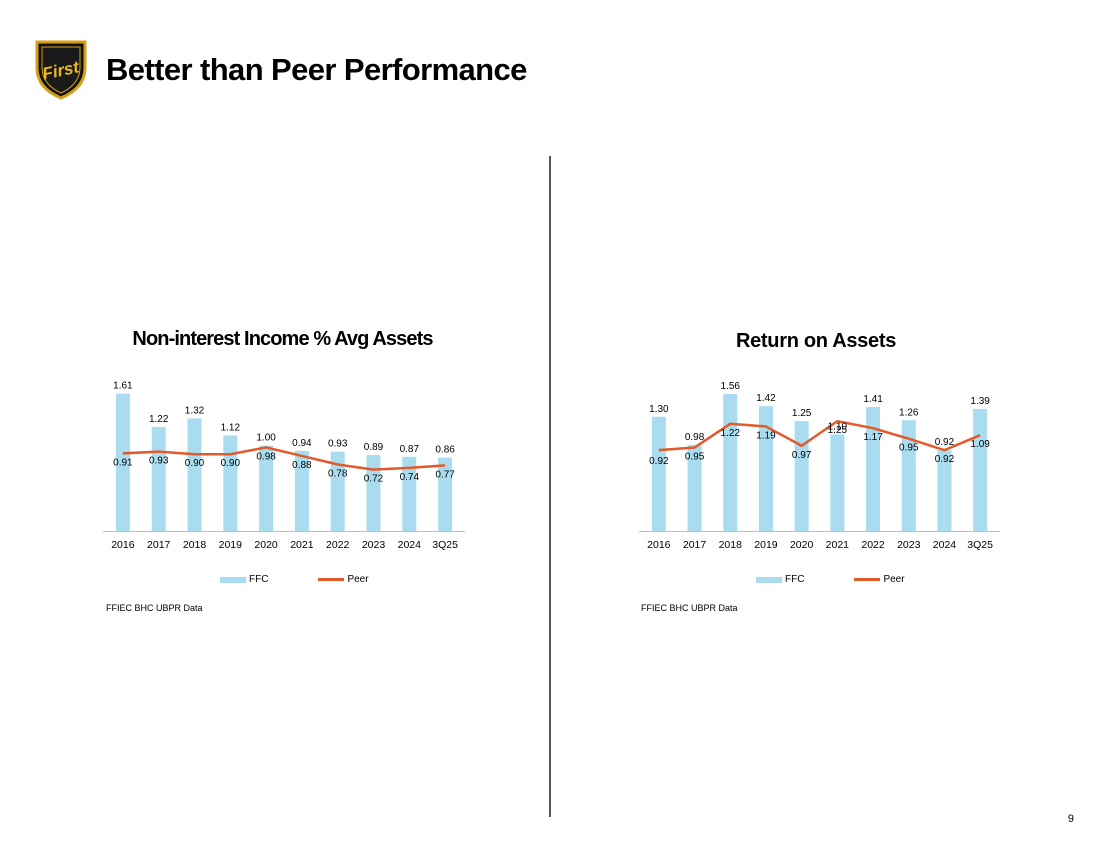 This screenshot has height=849, width=1100. I want to click on ffc-value-label: 0.89, so click(374, 447).